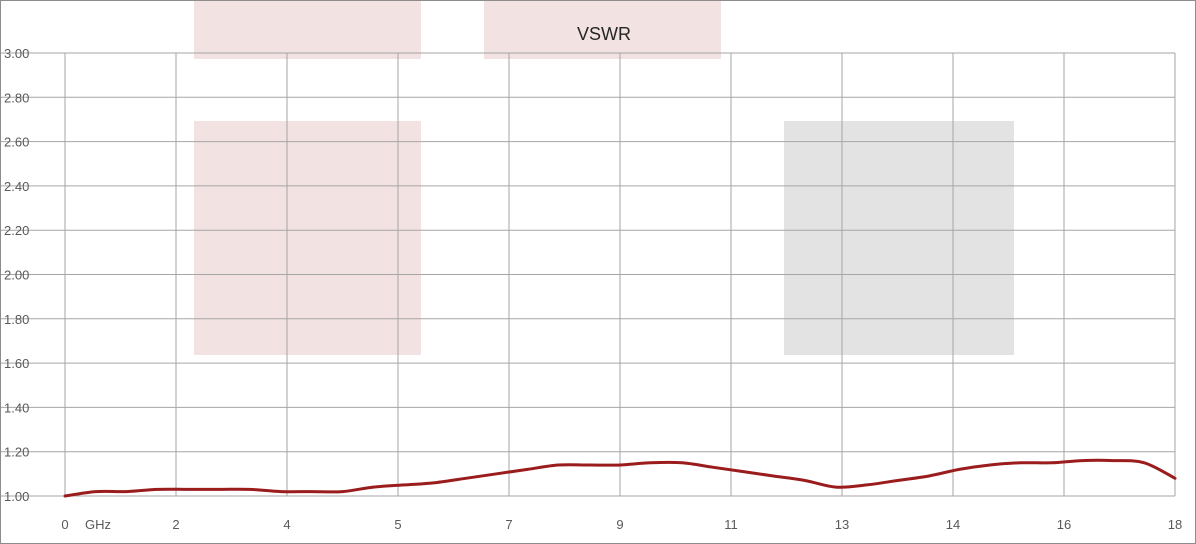  I want to click on y-tick-label: 2.00, so click(16, 275).